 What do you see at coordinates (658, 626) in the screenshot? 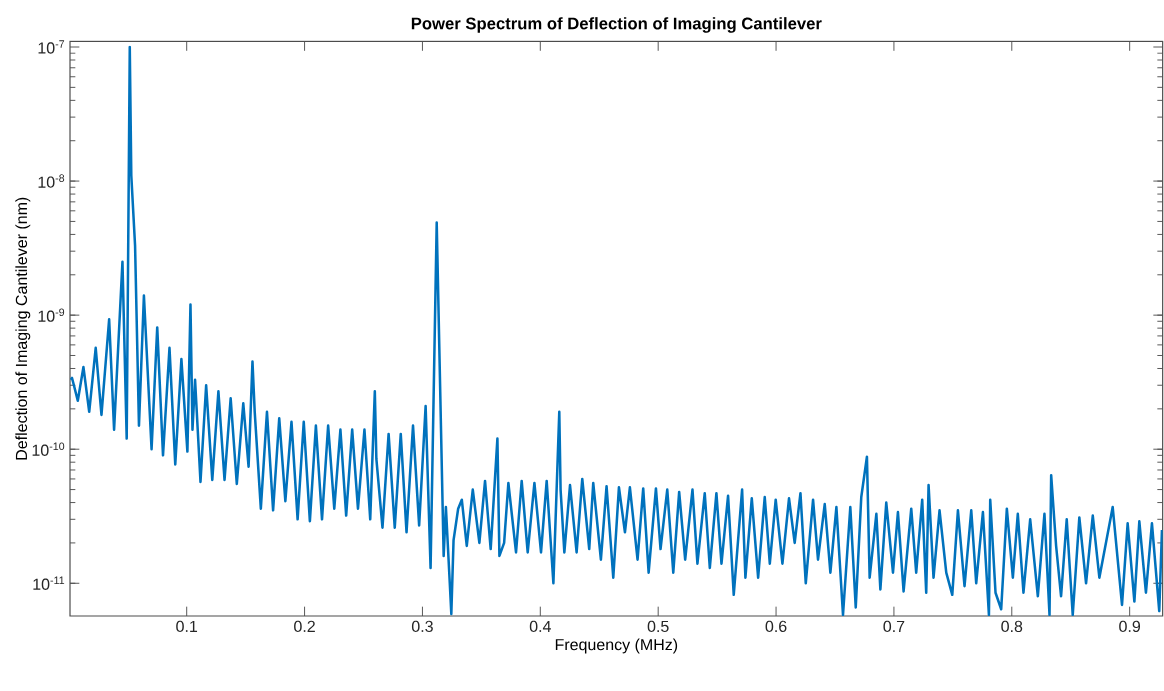
I see `x-tick-label: 0.5` at bounding box center [658, 626].